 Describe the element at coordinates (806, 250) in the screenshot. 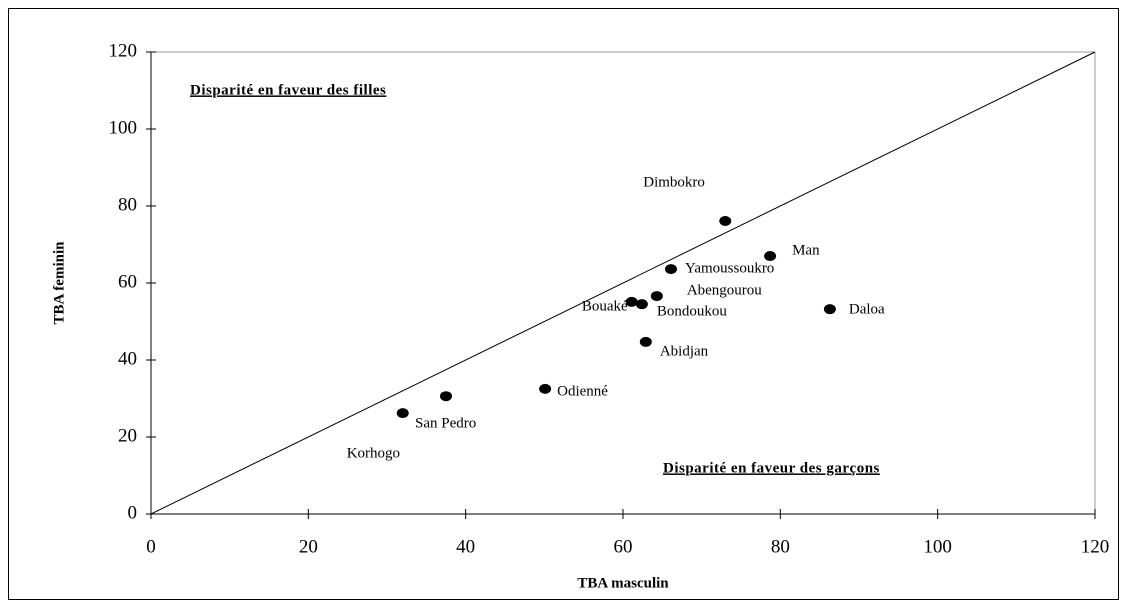

I see `point-label: Man` at that location.